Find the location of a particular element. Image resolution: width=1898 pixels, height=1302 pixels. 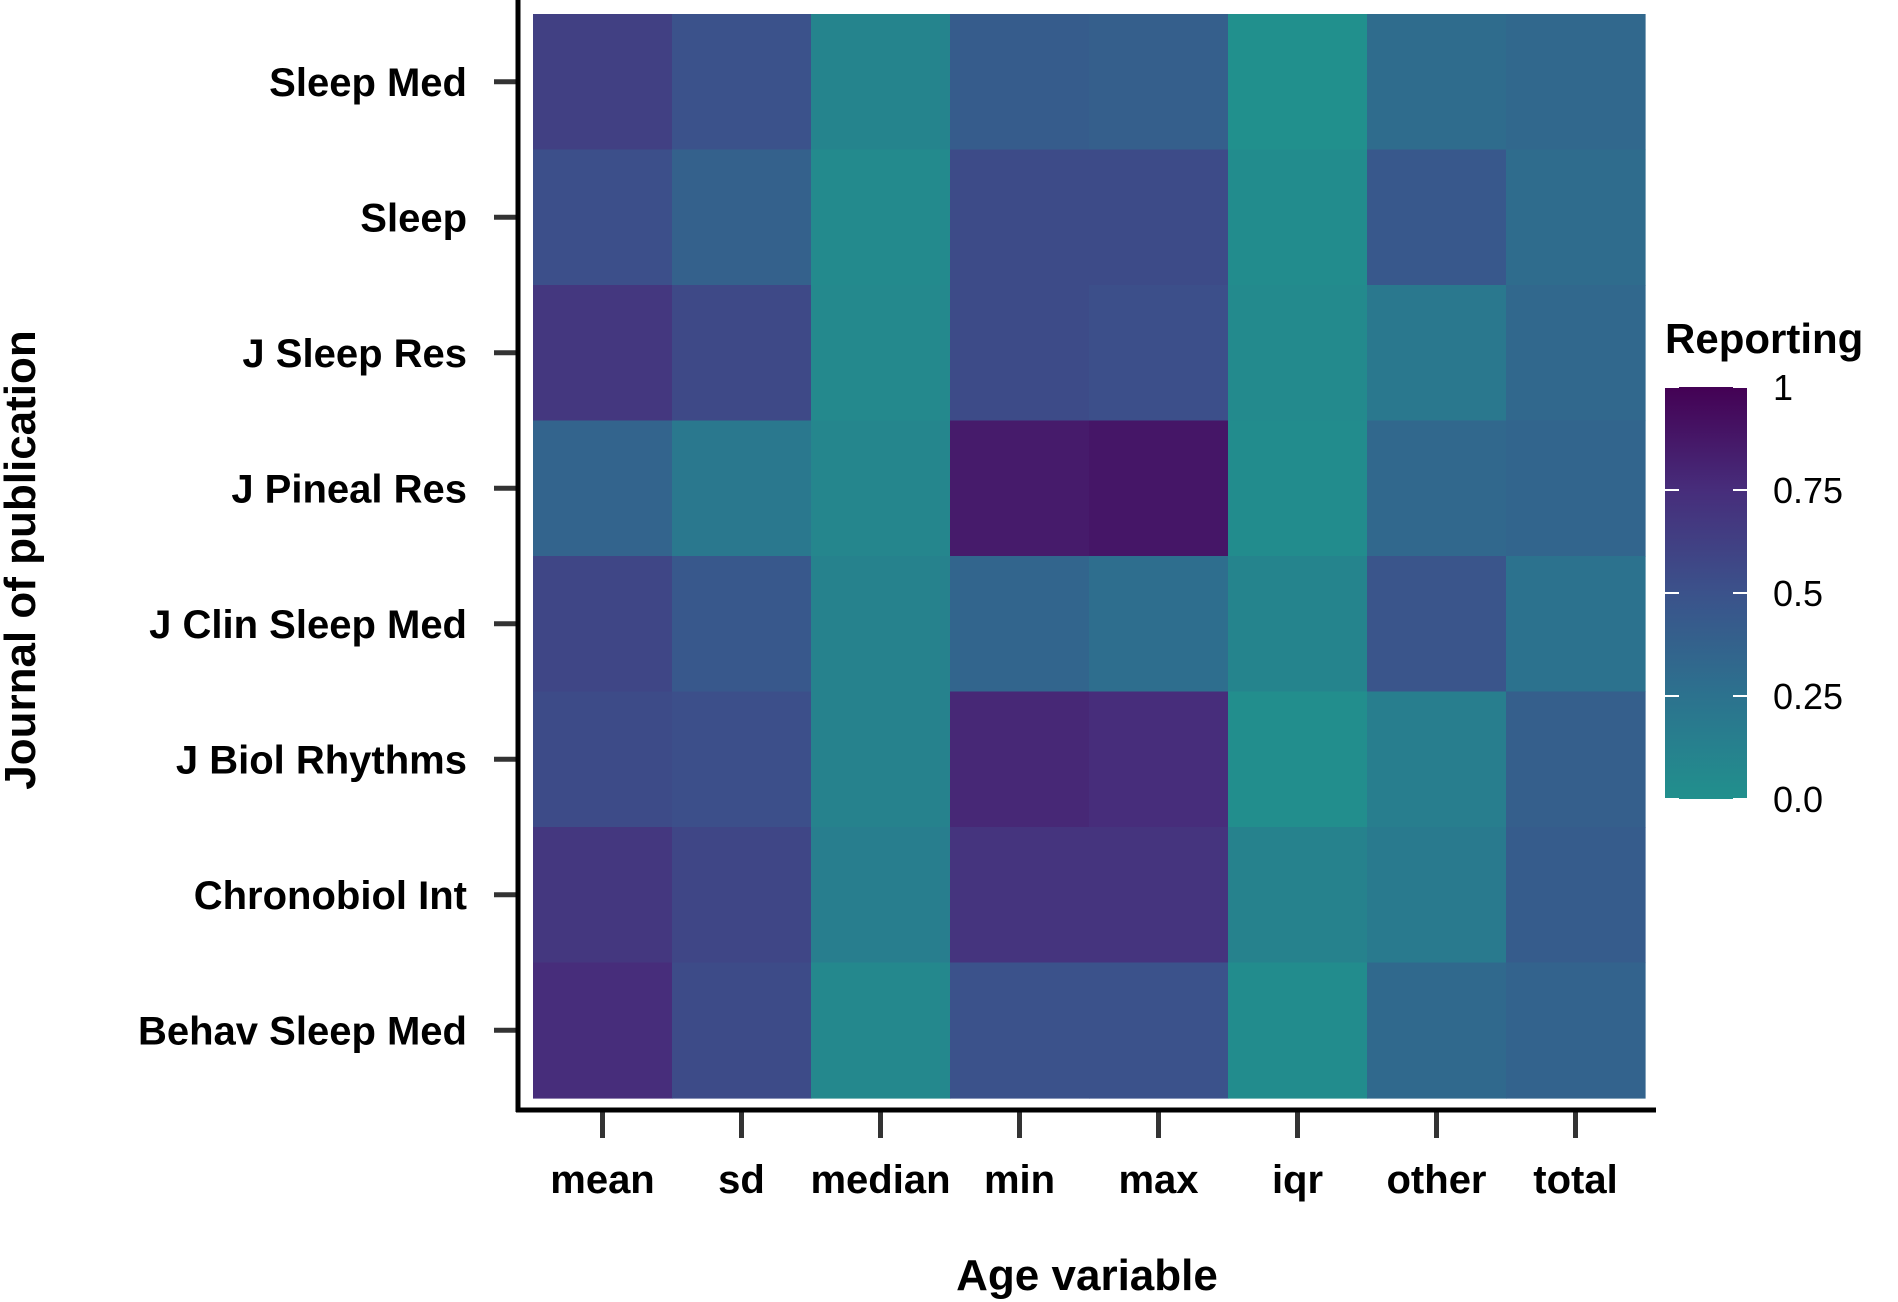

legend-tick-label: 0.25 is located at coordinates (1808, 696).